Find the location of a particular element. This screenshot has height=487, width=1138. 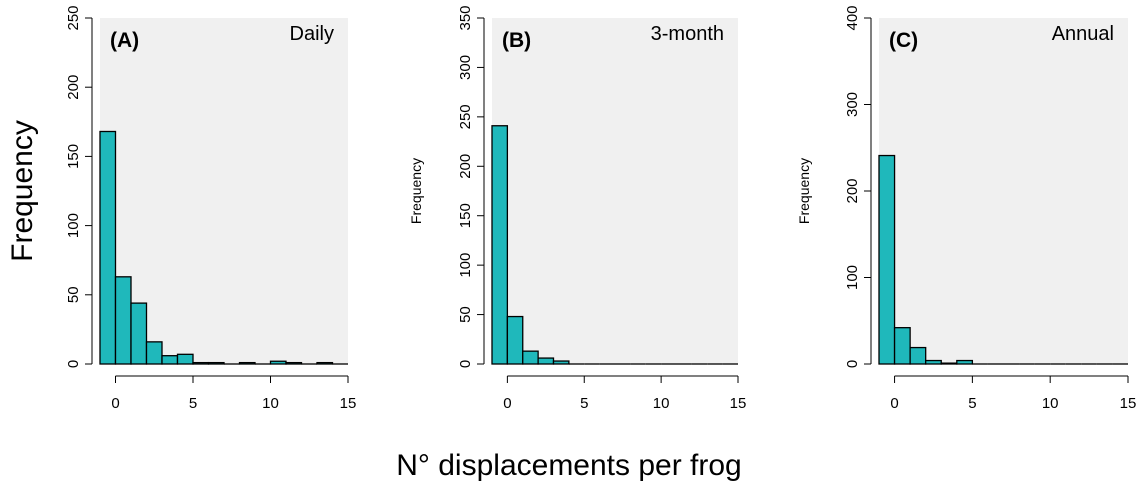

y-tick-label: 350 is located at coordinates (465, 17).